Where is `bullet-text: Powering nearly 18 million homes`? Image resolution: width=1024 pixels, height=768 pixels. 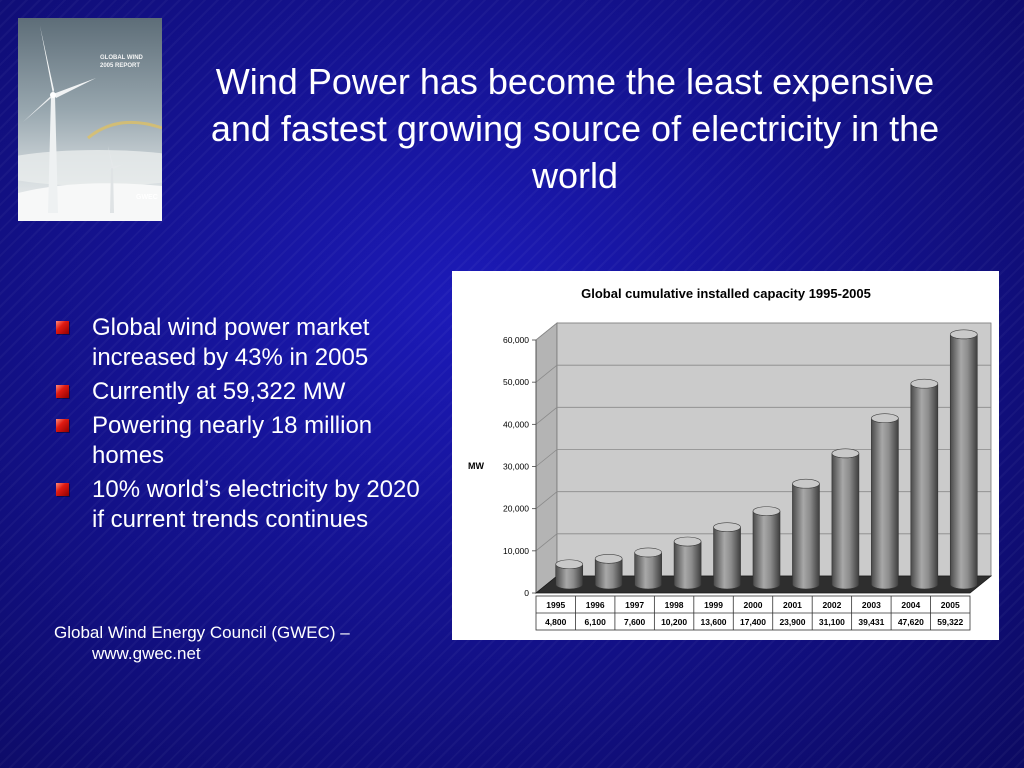 bullet-text: Powering nearly 18 million homes is located at coordinates (232, 440).